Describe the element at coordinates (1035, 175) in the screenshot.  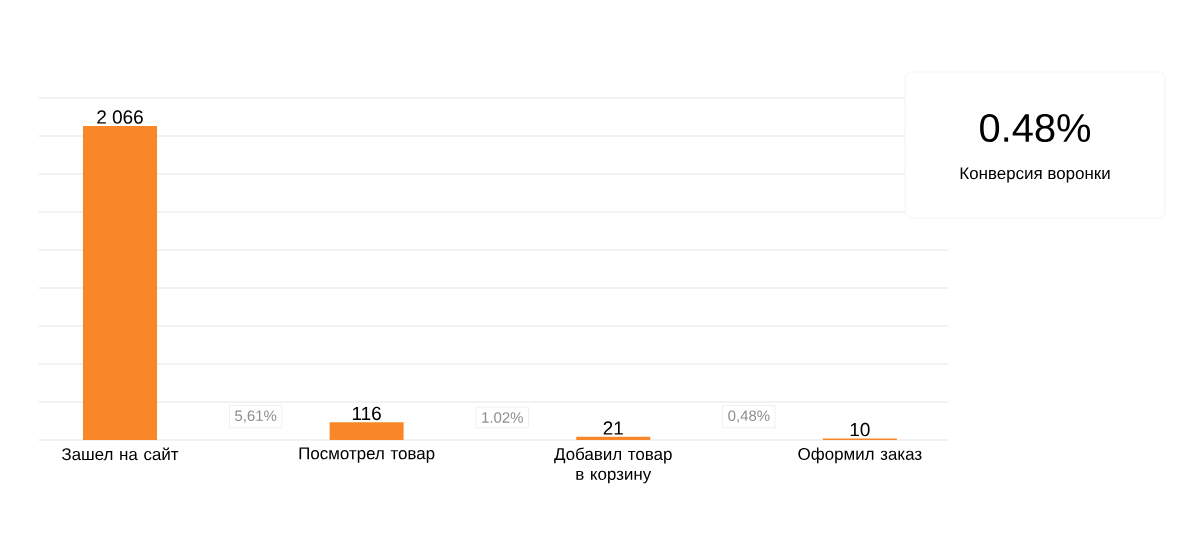
I see `text: Конверсия воронки` at that location.